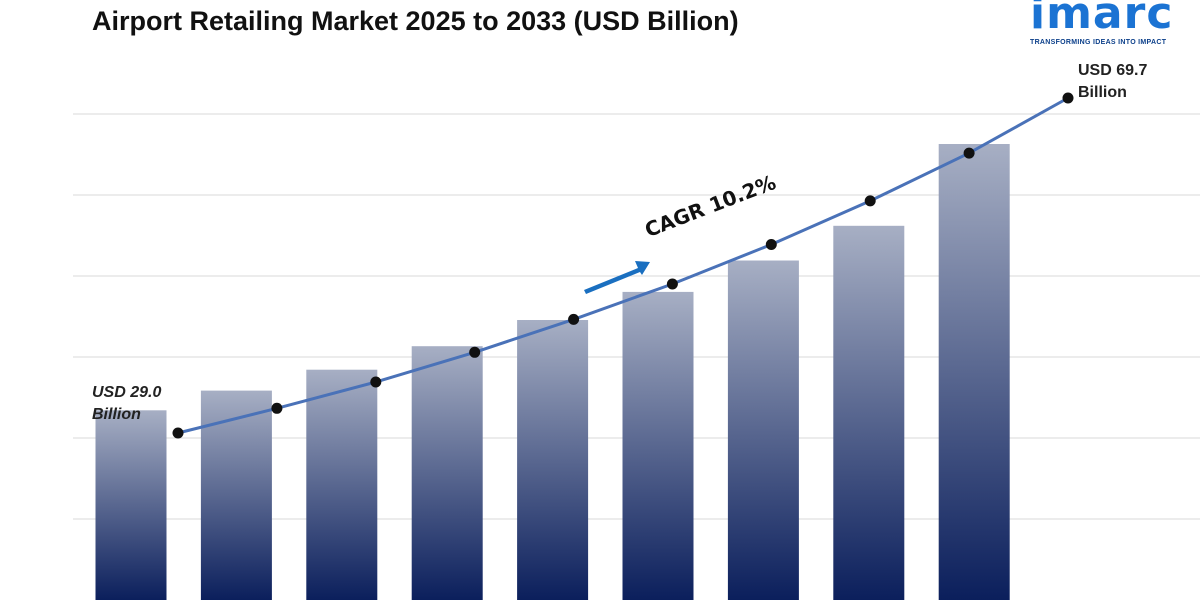  Describe the element at coordinates (127, 392) in the screenshot. I see `start-value-text: USD 29.0` at that location.